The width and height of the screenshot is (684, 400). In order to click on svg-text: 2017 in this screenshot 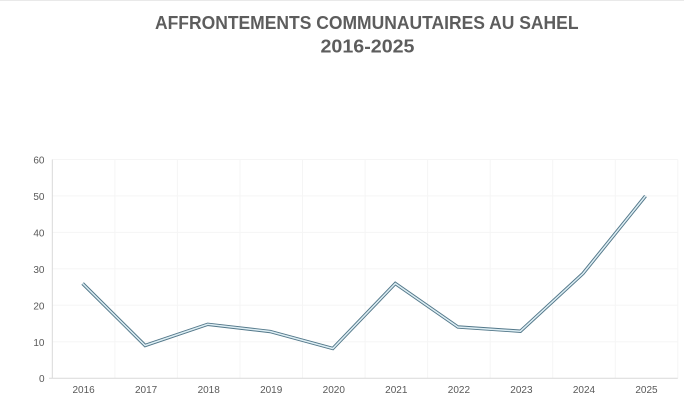, I will do `click(146, 390)`.